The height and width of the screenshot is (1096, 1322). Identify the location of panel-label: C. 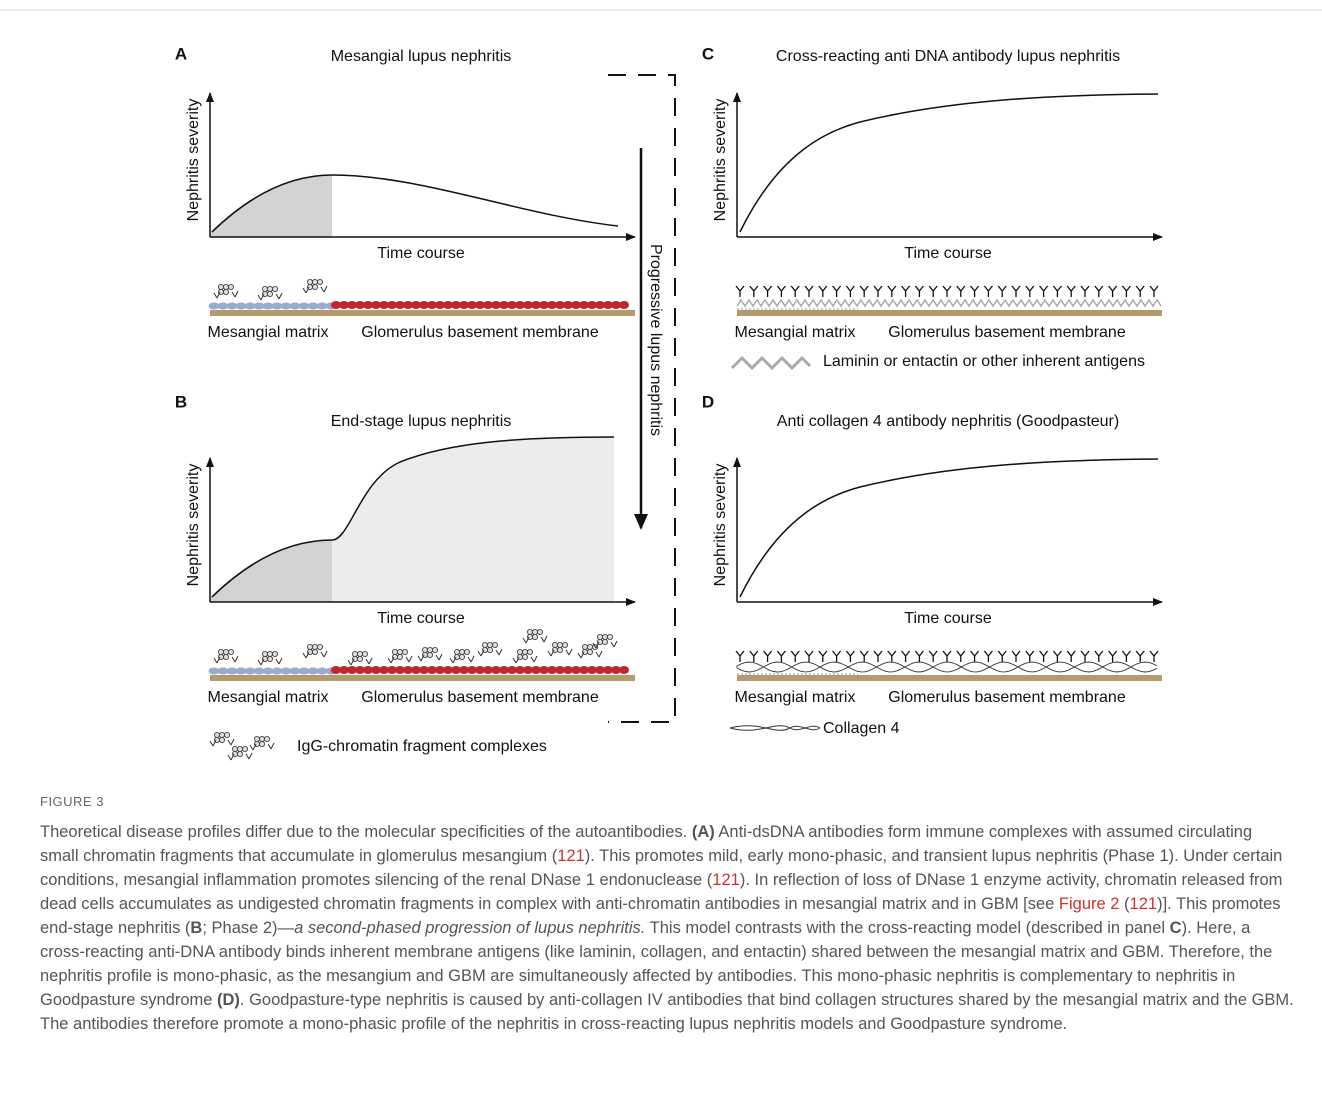
(708, 53).